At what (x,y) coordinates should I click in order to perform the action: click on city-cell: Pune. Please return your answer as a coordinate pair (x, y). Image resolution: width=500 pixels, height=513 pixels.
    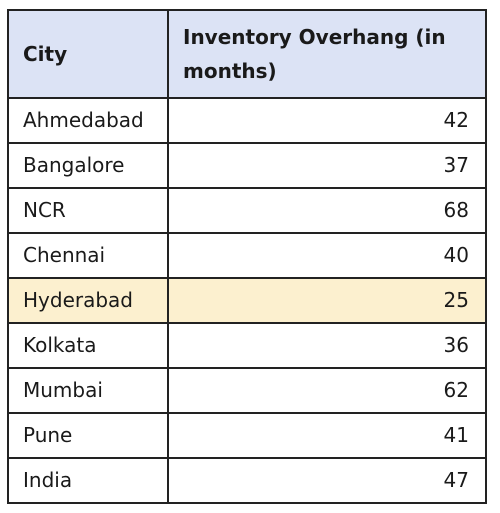
    Looking at the image, I should click on (88, 435).